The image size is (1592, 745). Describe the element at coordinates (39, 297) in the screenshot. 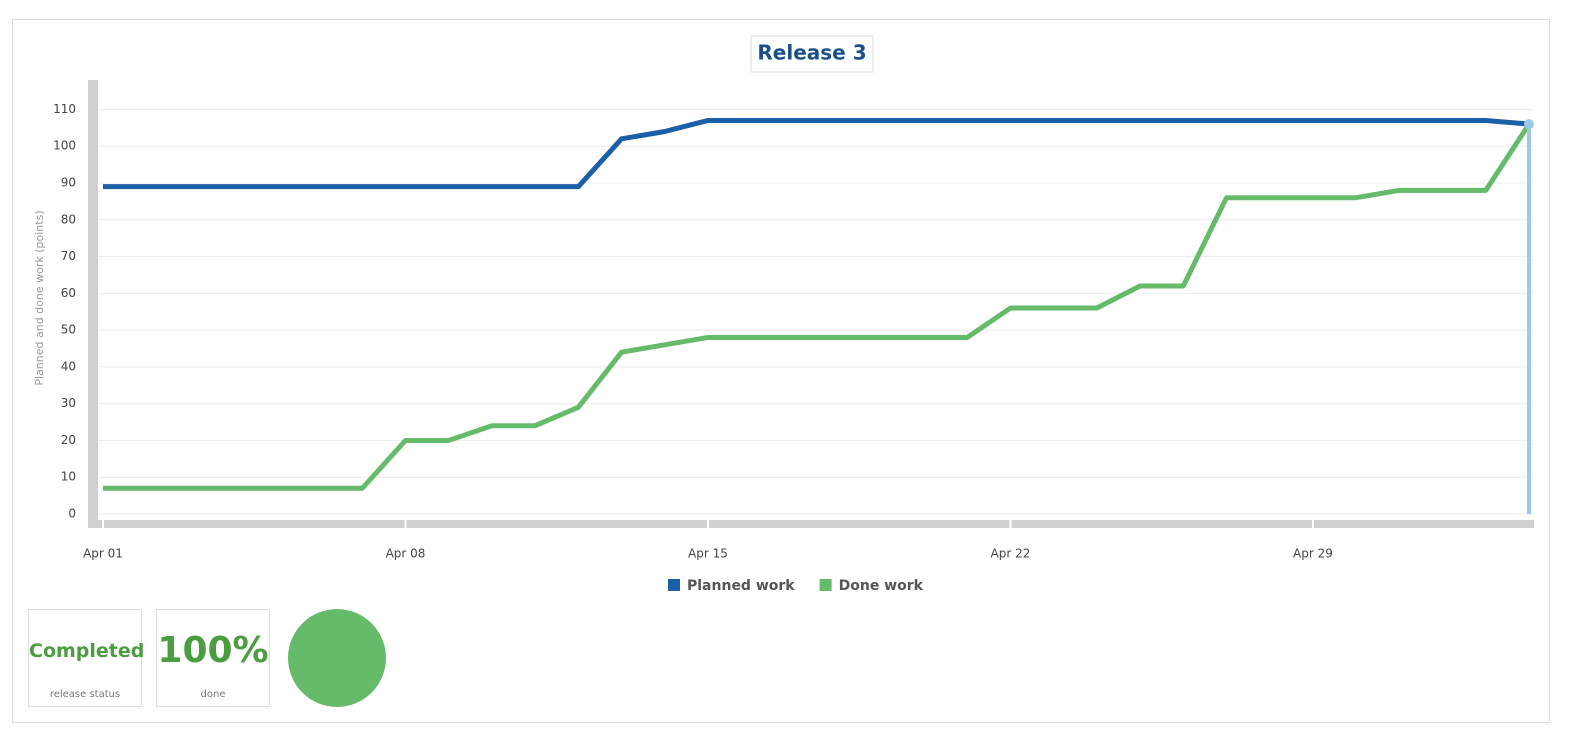

I see `y-axis-title: Planned and done work (points)` at that location.